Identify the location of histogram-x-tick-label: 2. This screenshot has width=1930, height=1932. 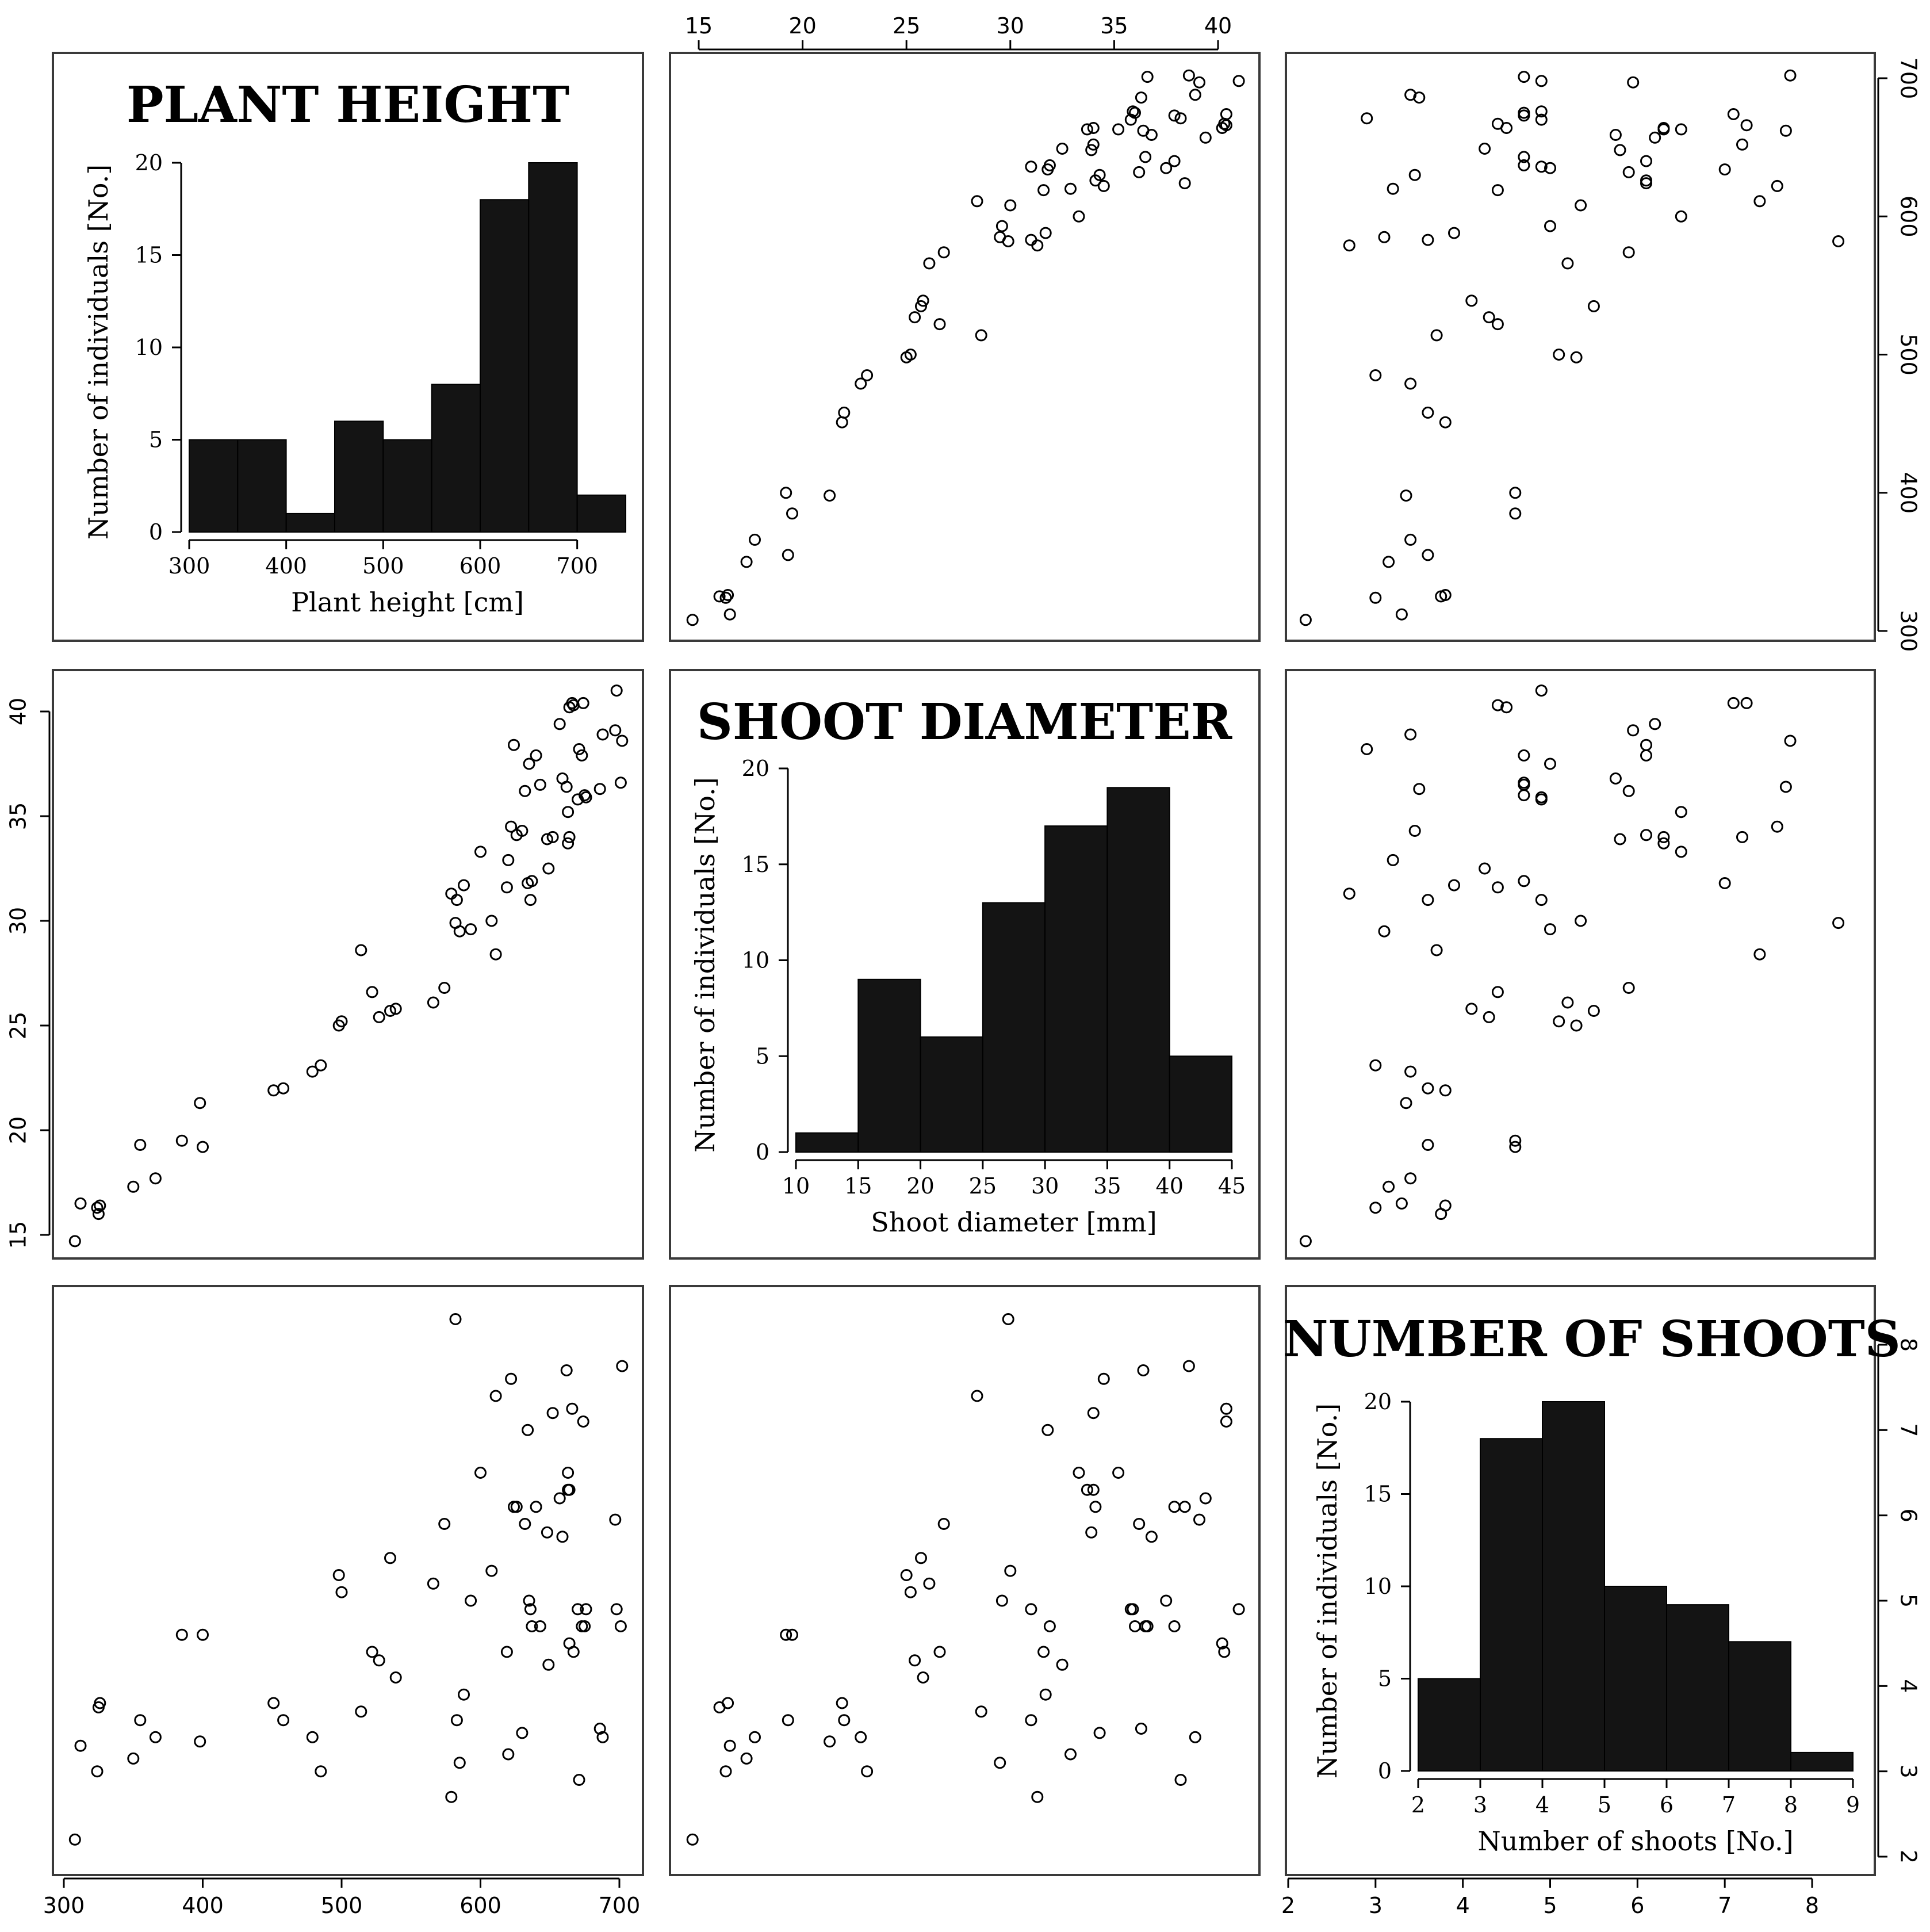
(1418, 1805).